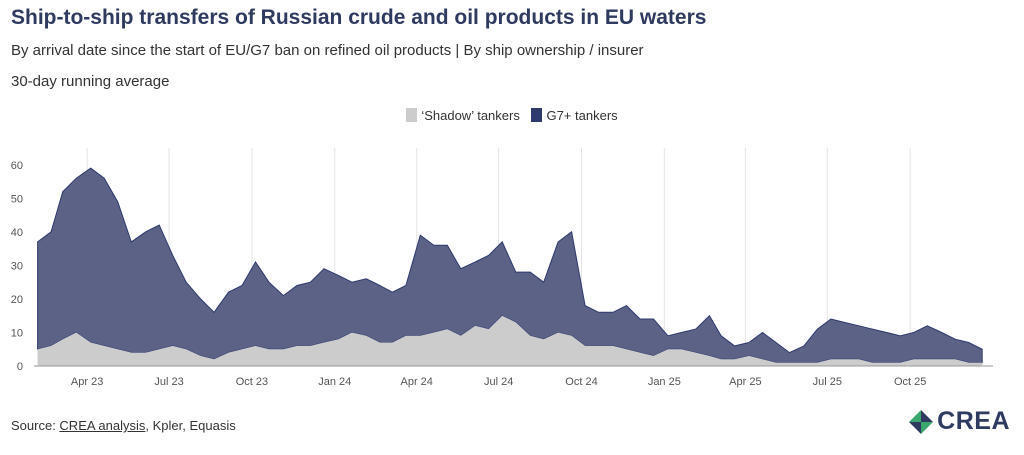  I want to click on x-tick-label: Jul 25, so click(827, 382).